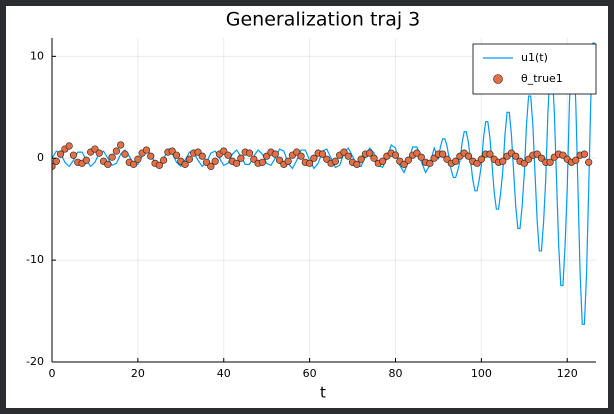 The height and width of the screenshot is (414, 614). I want to click on x-tick-label: 120, so click(567, 373).